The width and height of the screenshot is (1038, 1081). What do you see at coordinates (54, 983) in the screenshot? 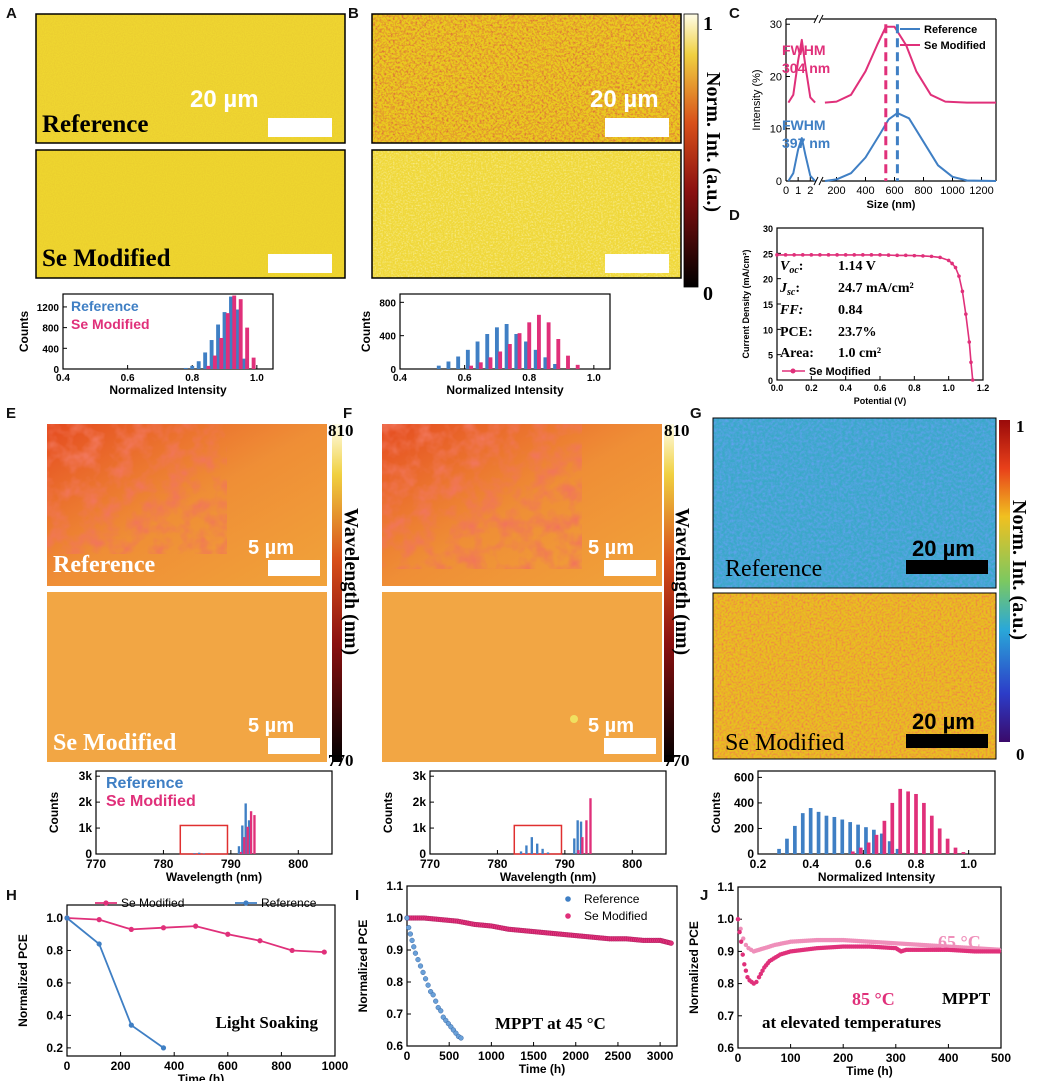
I see `y-tick-label: 0.6` at bounding box center [54, 983].